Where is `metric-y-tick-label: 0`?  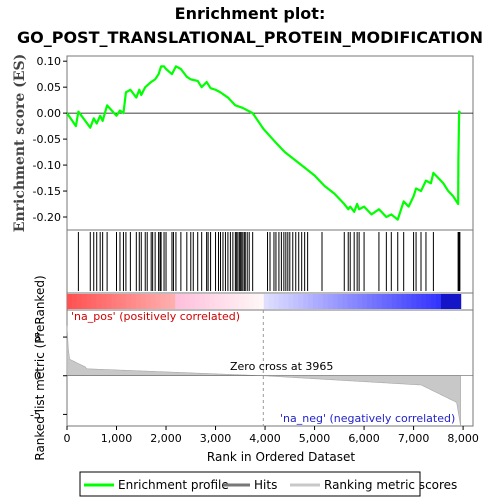
metric-y-tick-label: 0 is located at coordinates (37, 376).